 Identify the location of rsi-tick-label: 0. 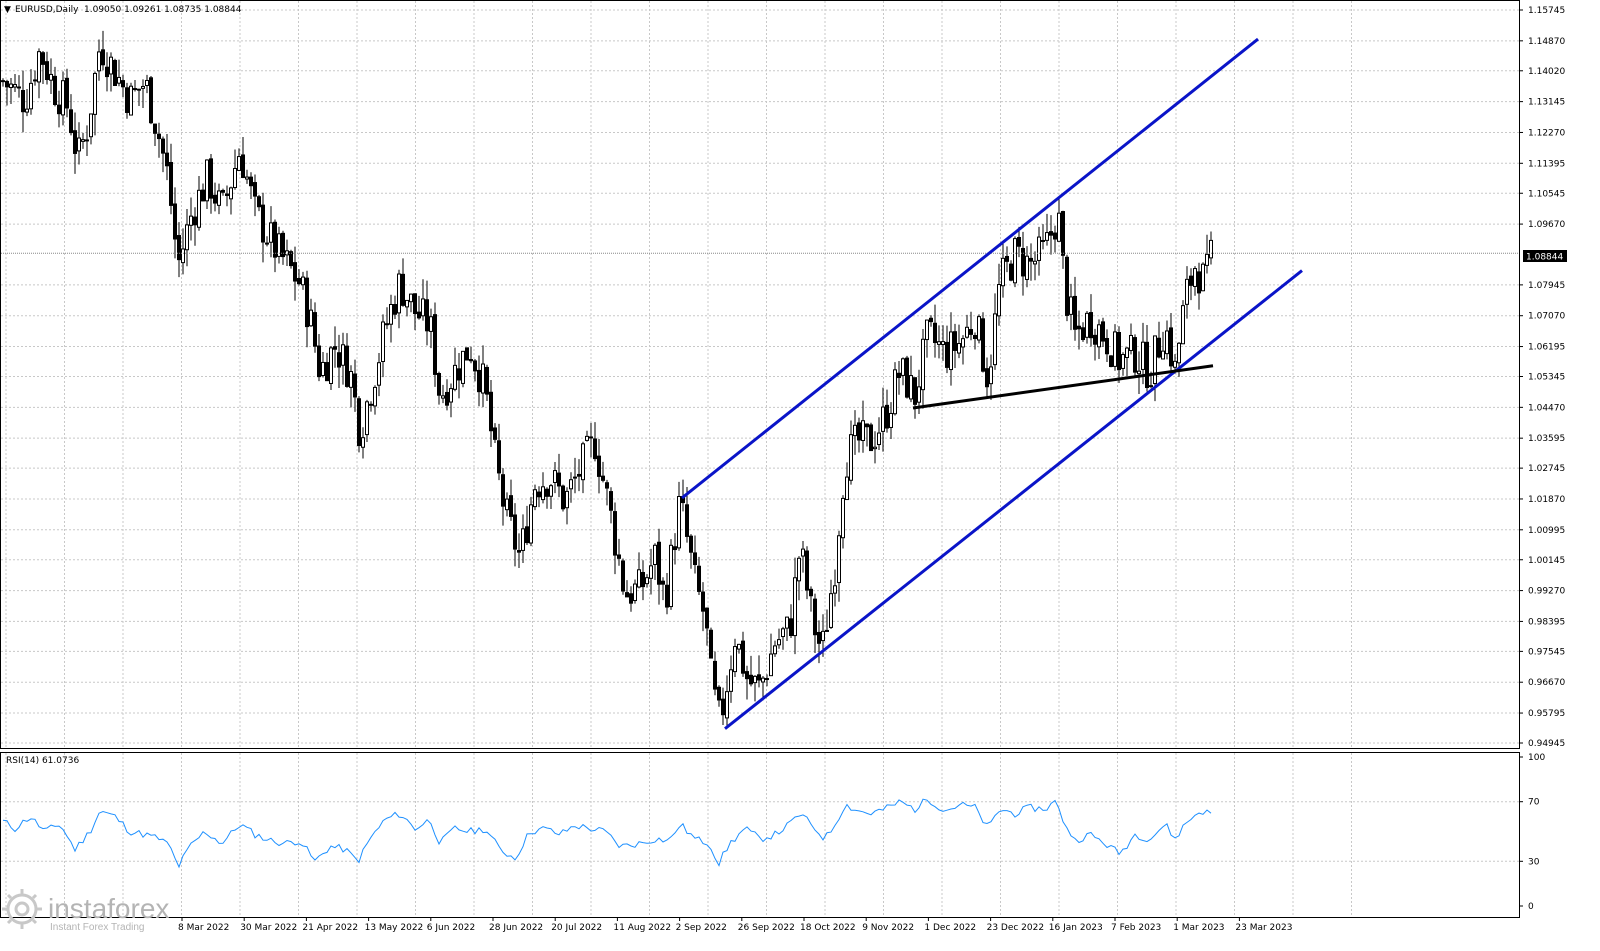
(1531, 907).